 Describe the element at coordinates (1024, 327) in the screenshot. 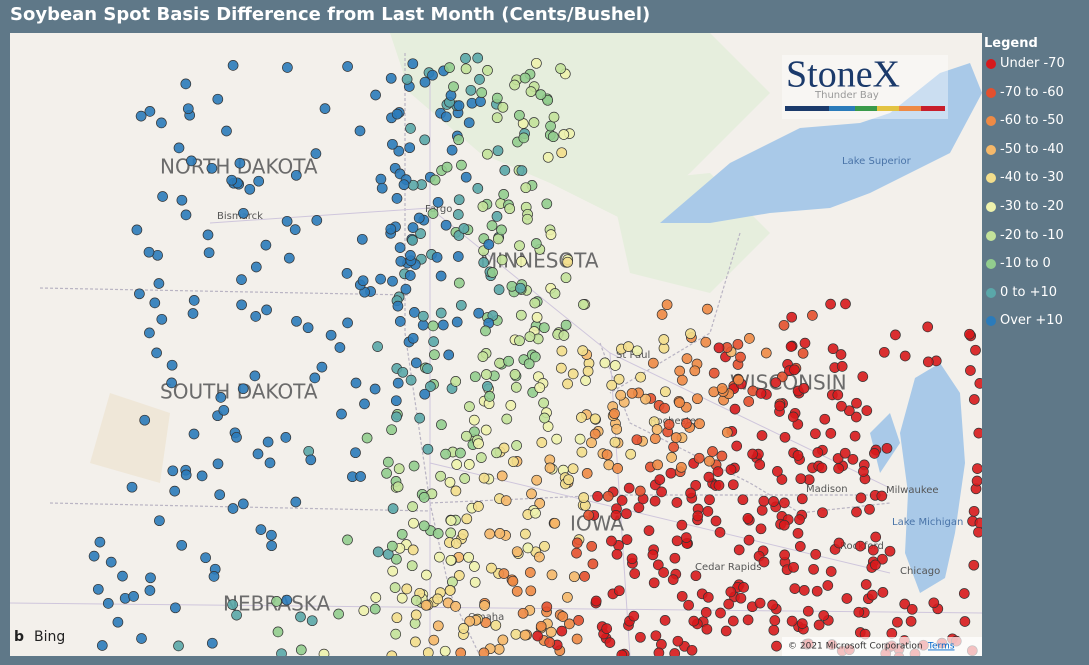

I see `legend-item: Over +10` at that location.